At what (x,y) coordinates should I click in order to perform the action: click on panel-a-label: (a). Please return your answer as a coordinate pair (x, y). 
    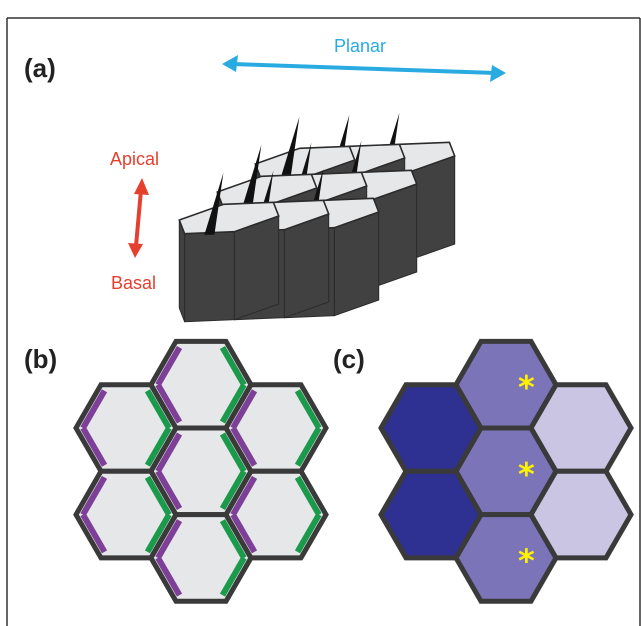
    Looking at the image, I should click on (40, 68).